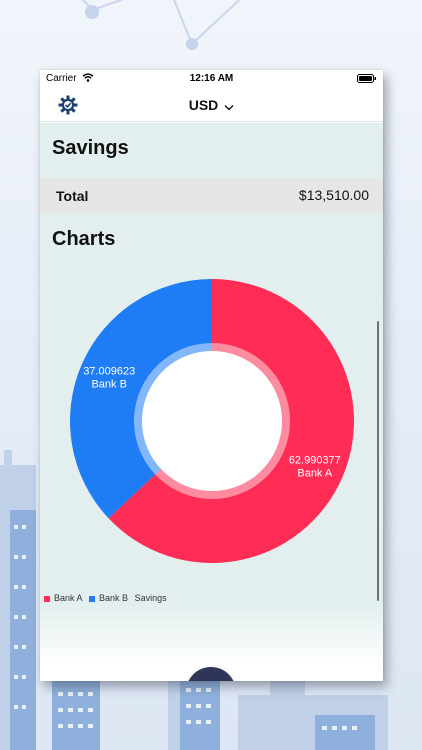 This screenshot has height=750, width=422. I want to click on donut-inner-ring-bank-b, so click(173, 409).